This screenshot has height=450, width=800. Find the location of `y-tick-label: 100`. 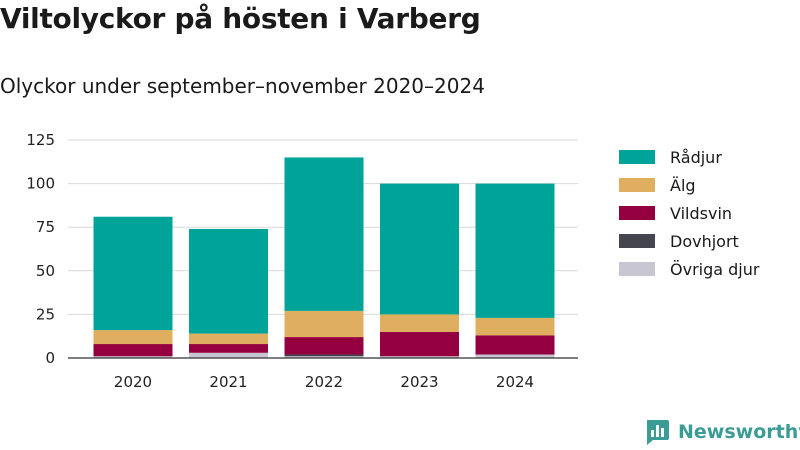

y-tick-label: 100 is located at coordinates (40, 184).